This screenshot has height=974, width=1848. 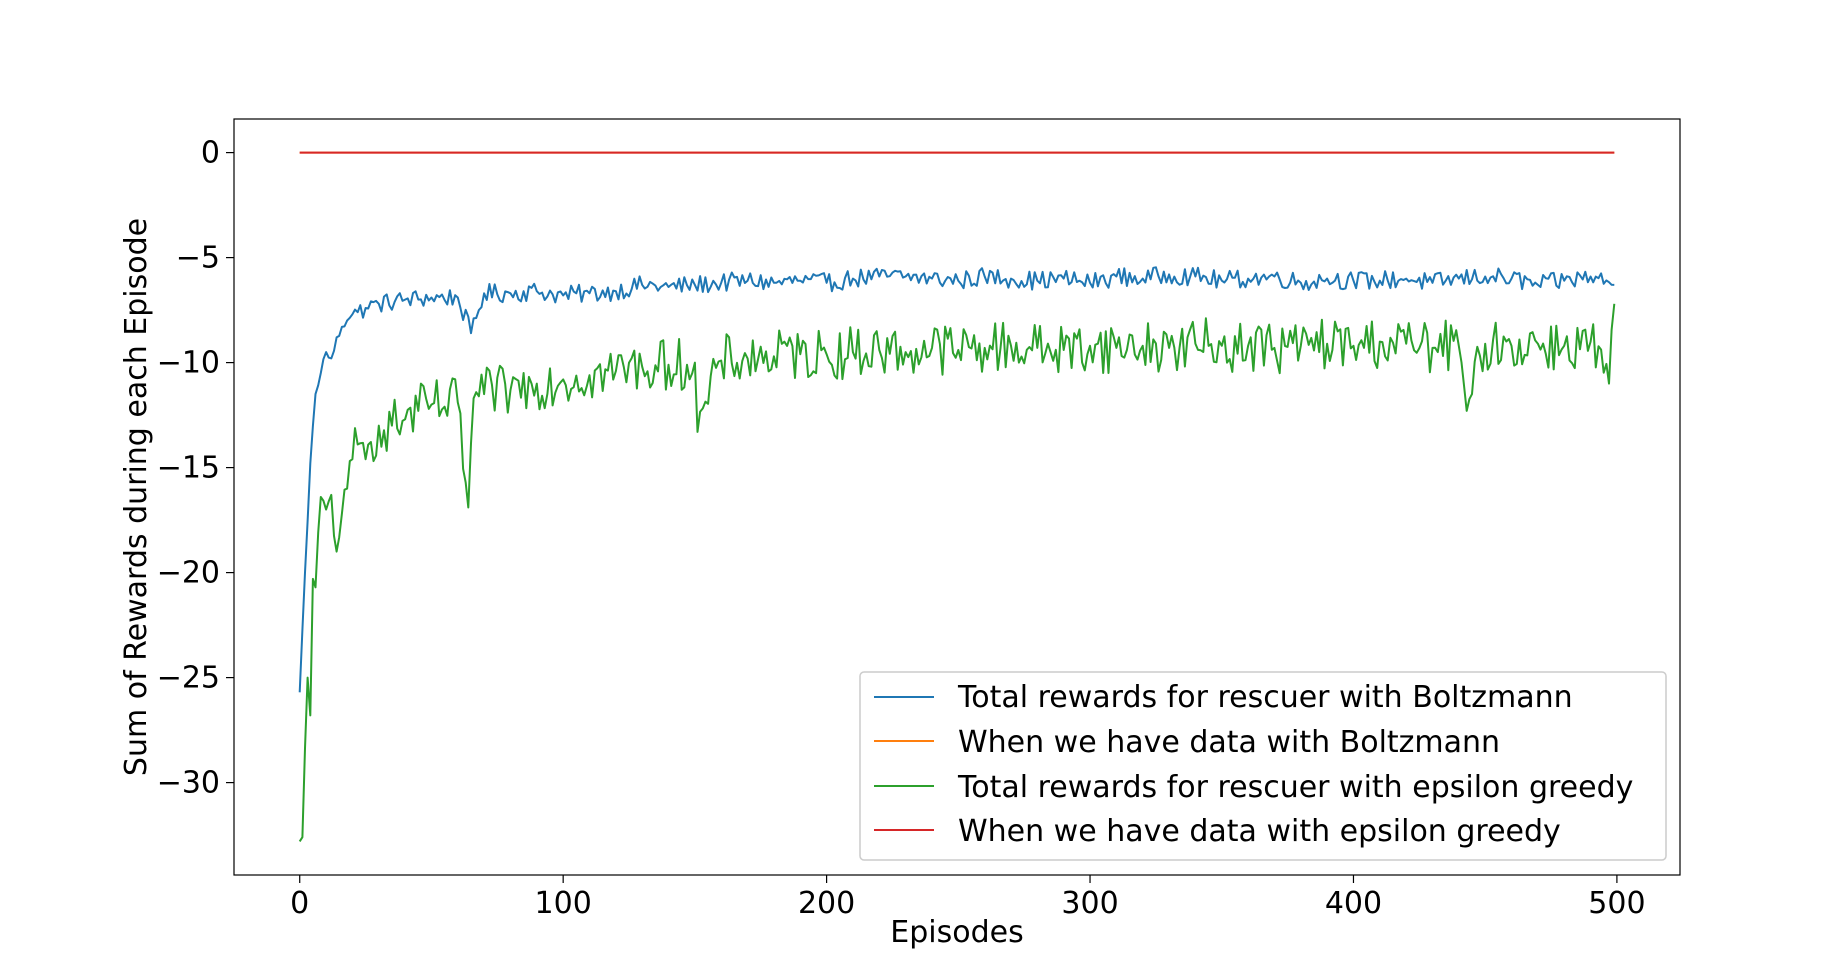 I want to click on x-tick-label: 500, so click(x=1616, y=903).